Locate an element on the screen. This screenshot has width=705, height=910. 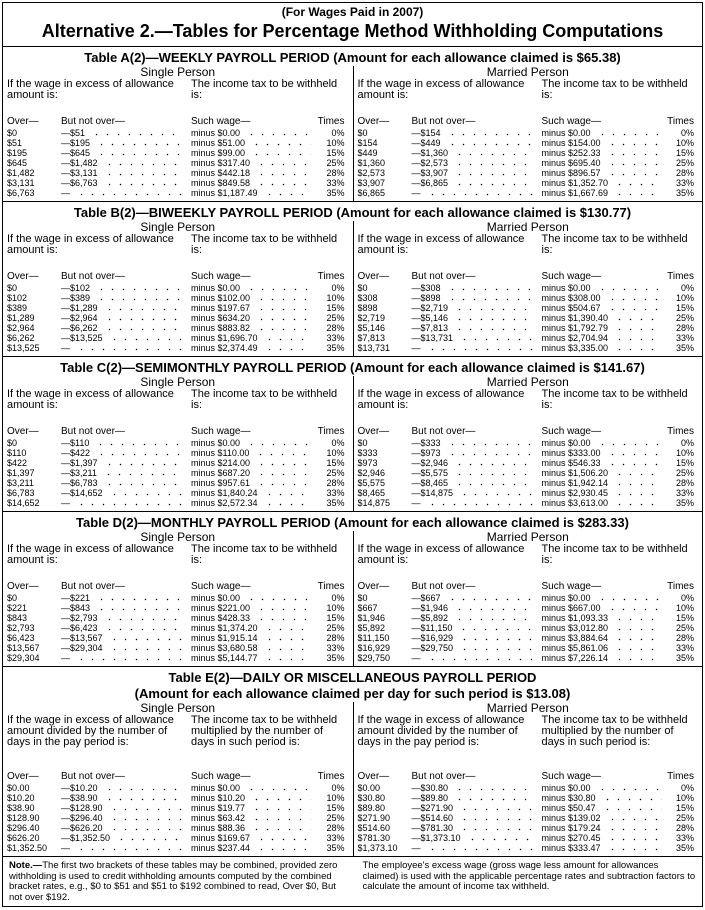
lower-limit: $0.00 is located at coordinates (369, 788).